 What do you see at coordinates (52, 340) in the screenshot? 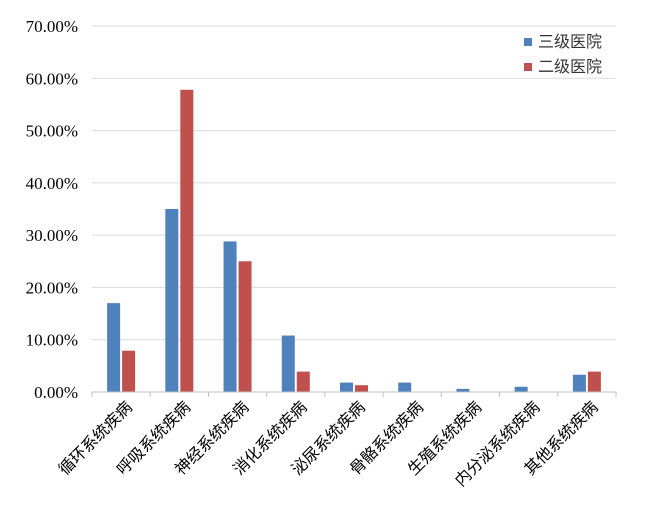
I see `y-tick-label: 10.00%` at bounding box center [52, 340].